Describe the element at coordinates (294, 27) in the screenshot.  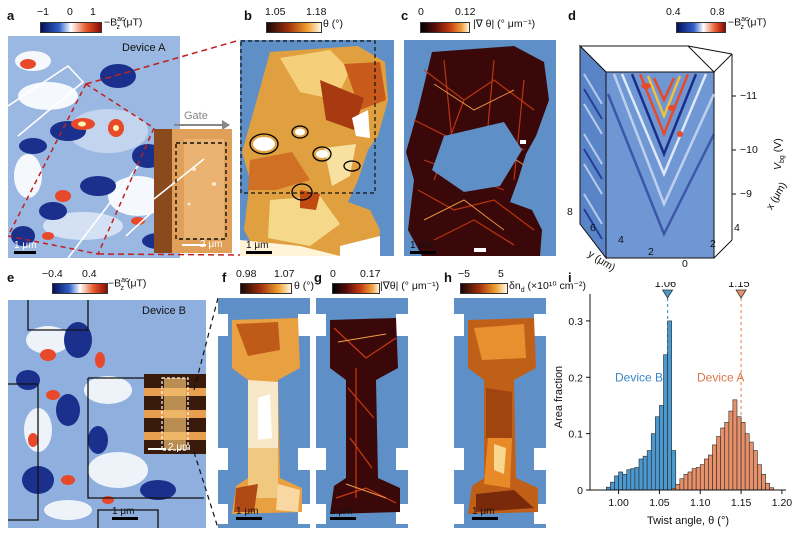
I see `colorbar-b` at that location.